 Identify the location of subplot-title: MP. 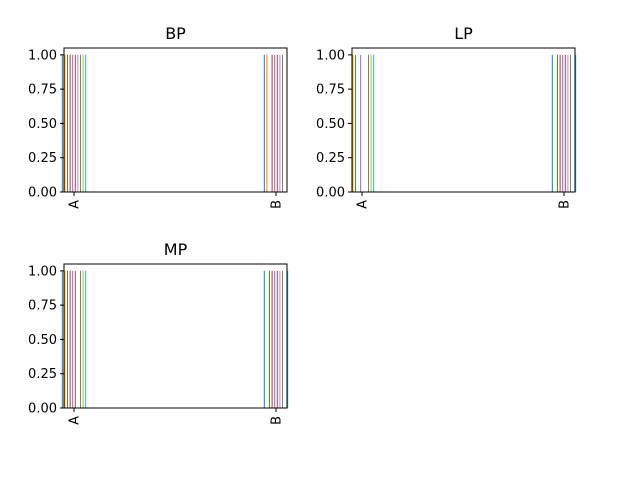
(176, 249).